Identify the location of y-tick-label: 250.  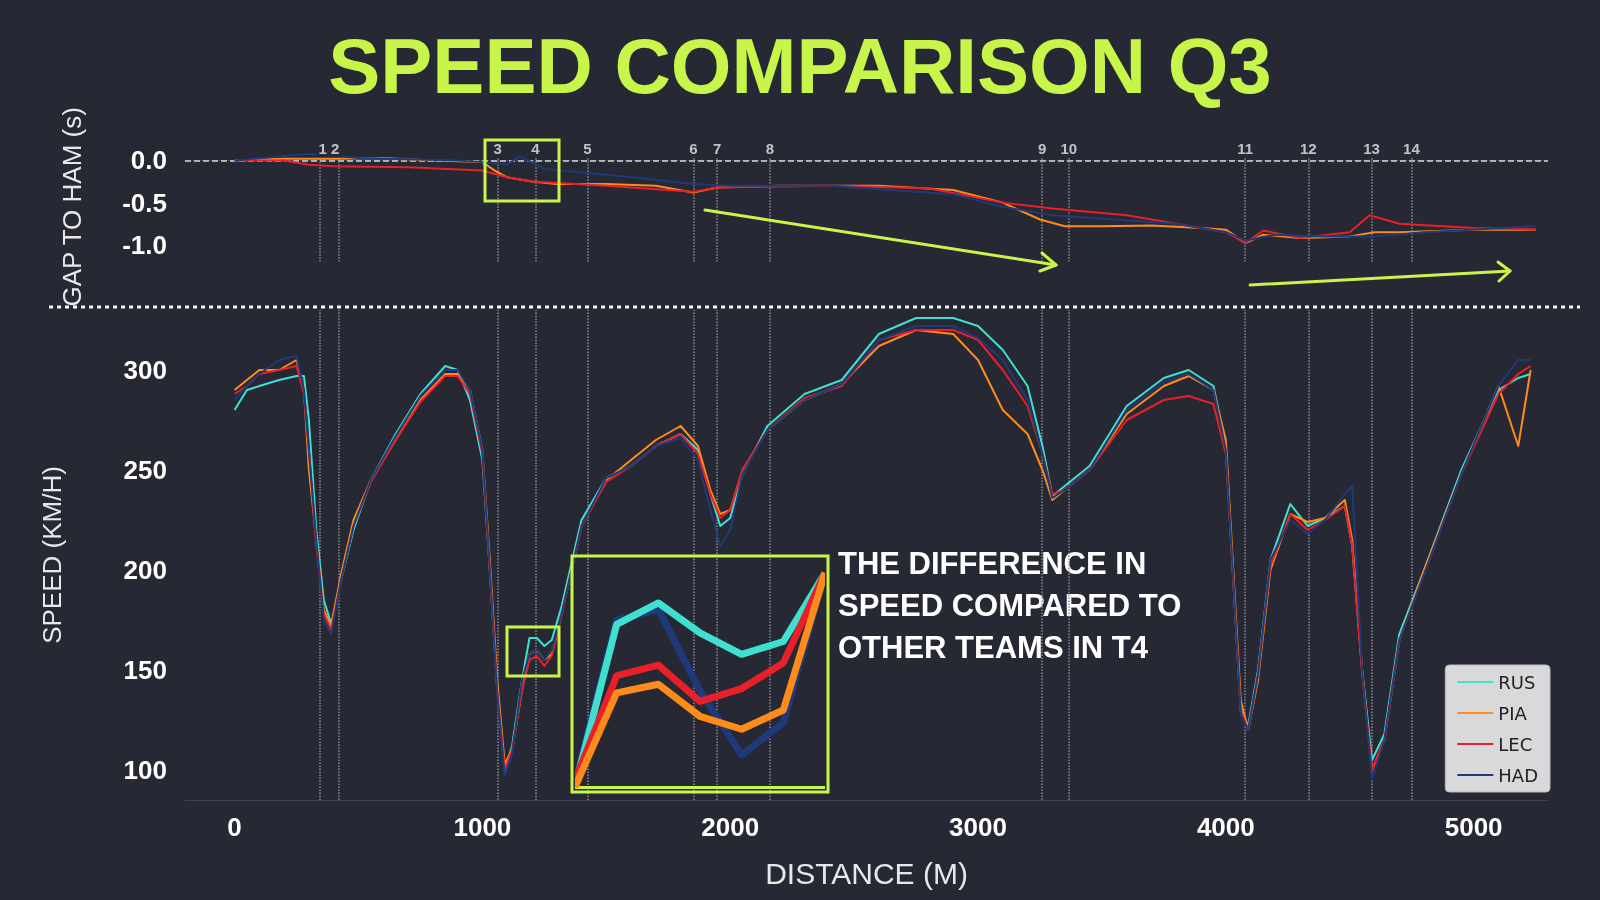
(145, 470).